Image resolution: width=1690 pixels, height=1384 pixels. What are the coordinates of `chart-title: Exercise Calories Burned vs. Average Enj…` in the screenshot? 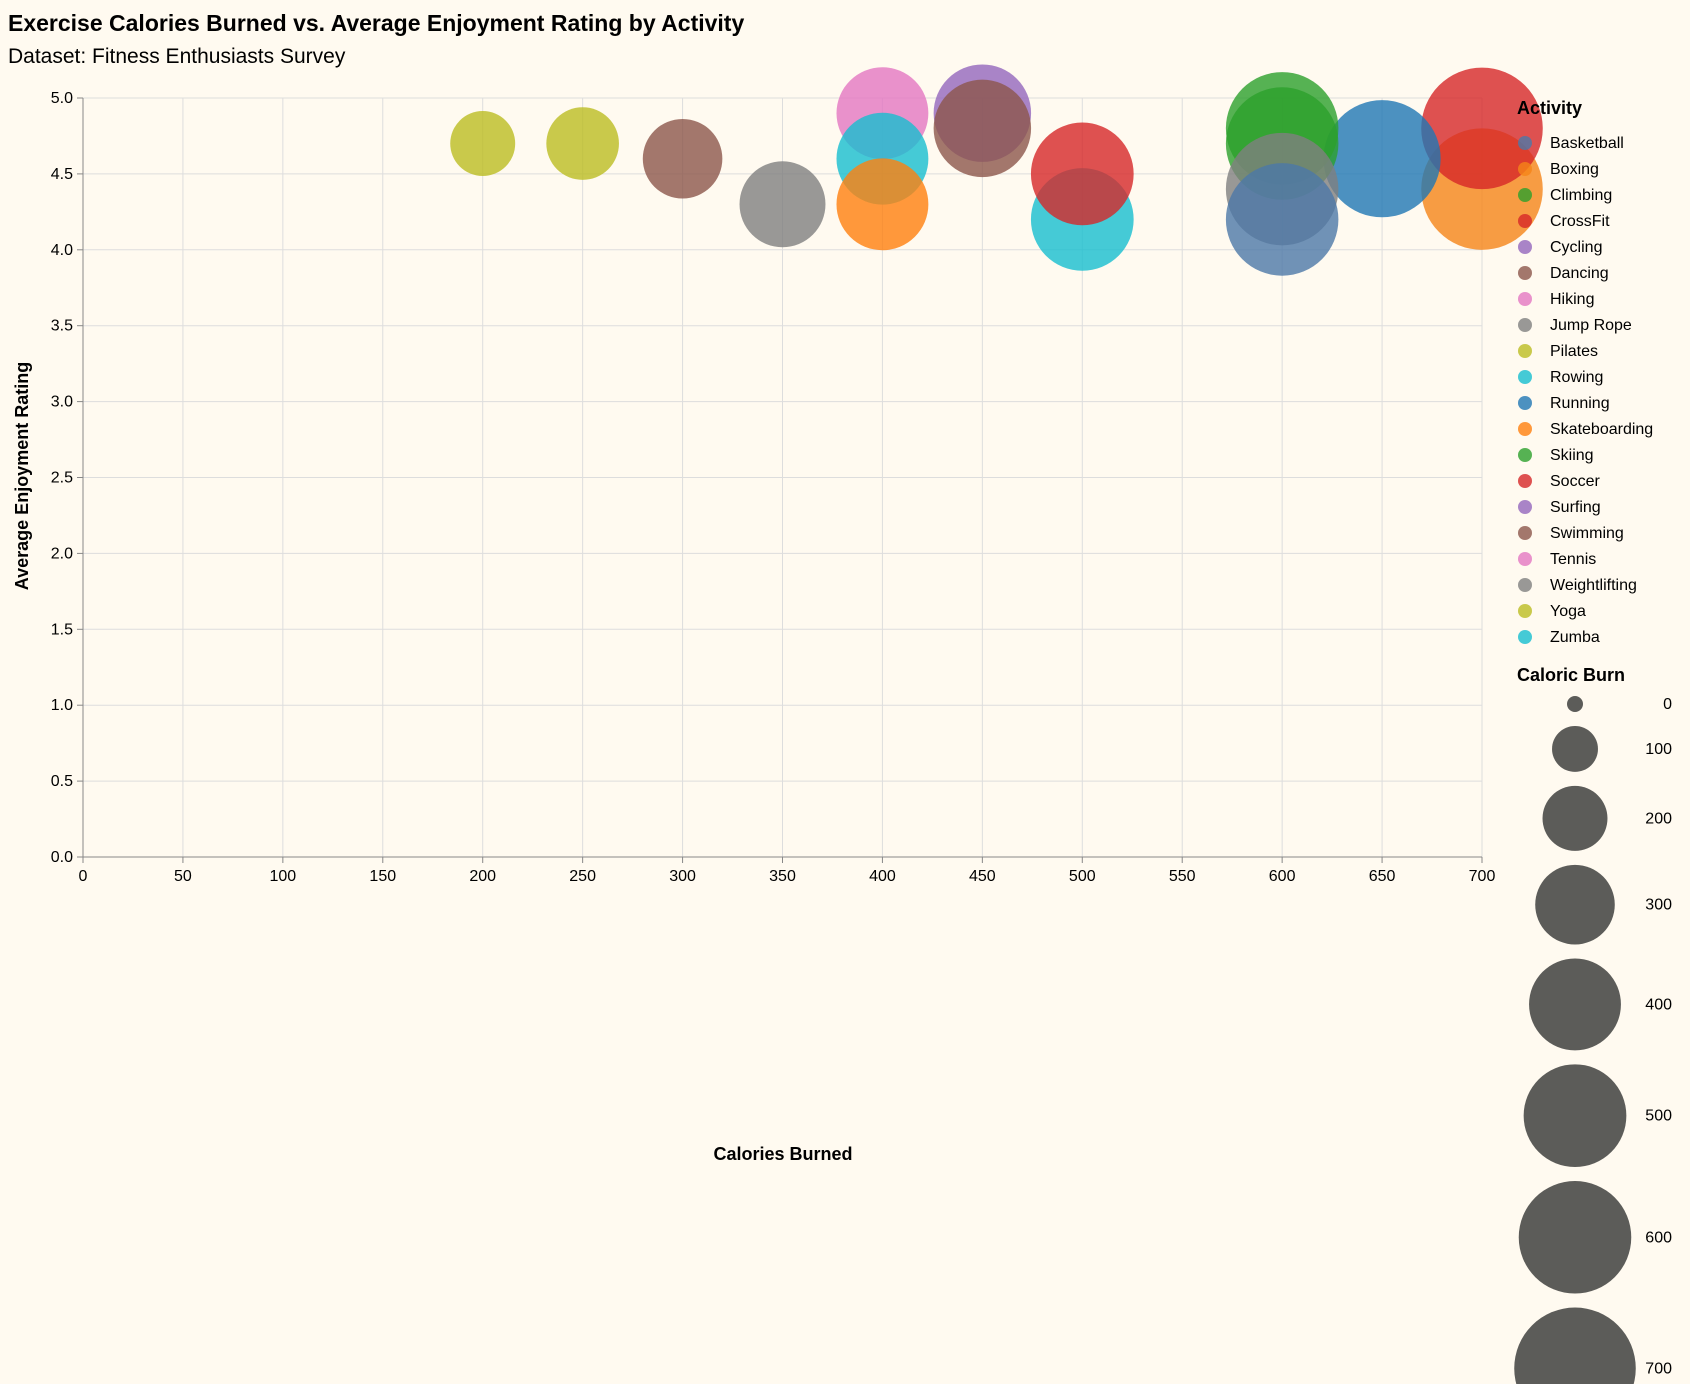 It's located at (376, 23).